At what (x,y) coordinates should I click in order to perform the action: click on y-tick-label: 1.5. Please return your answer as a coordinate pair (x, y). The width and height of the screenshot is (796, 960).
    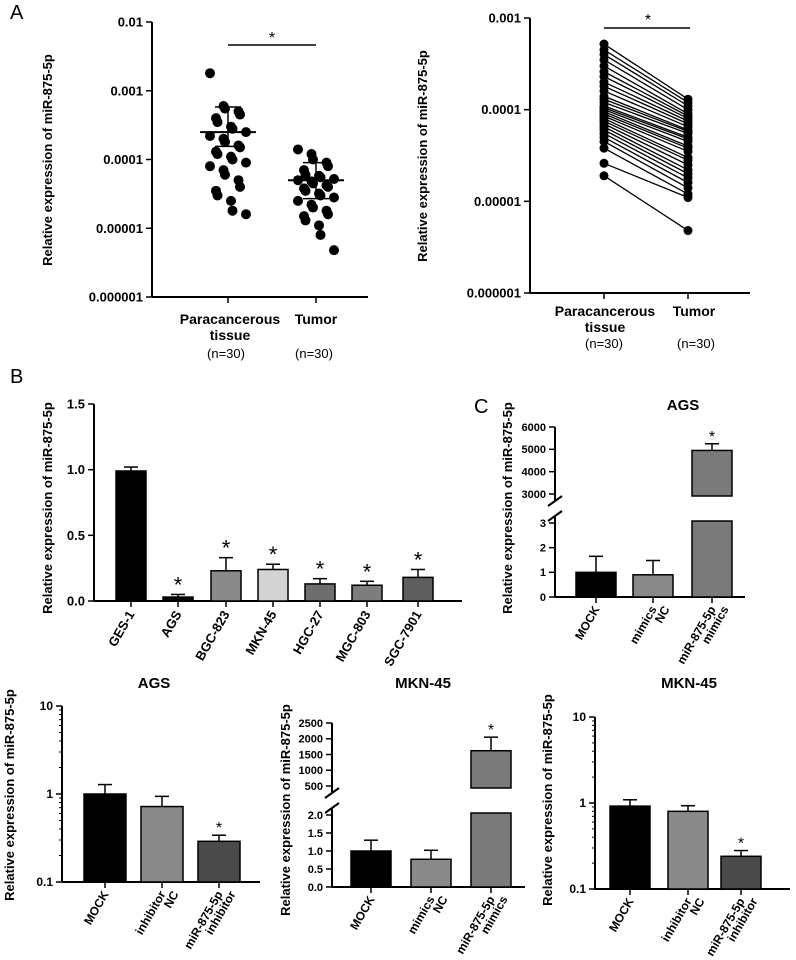
    Looking at the image, I should click on (76, 404).